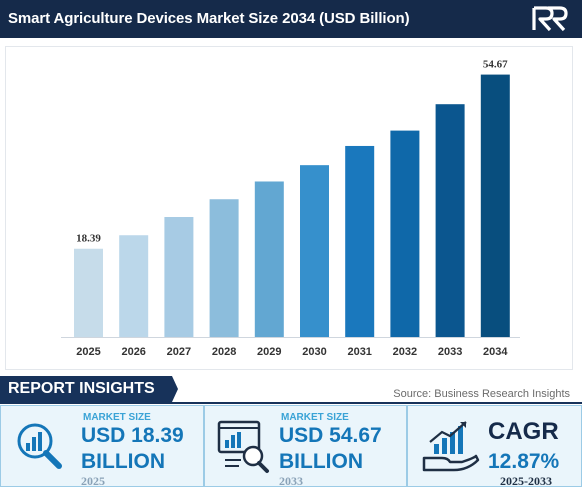 The width and height of the screenshot is (582, 489). I want to click on bar-2031, so click(360, 241).